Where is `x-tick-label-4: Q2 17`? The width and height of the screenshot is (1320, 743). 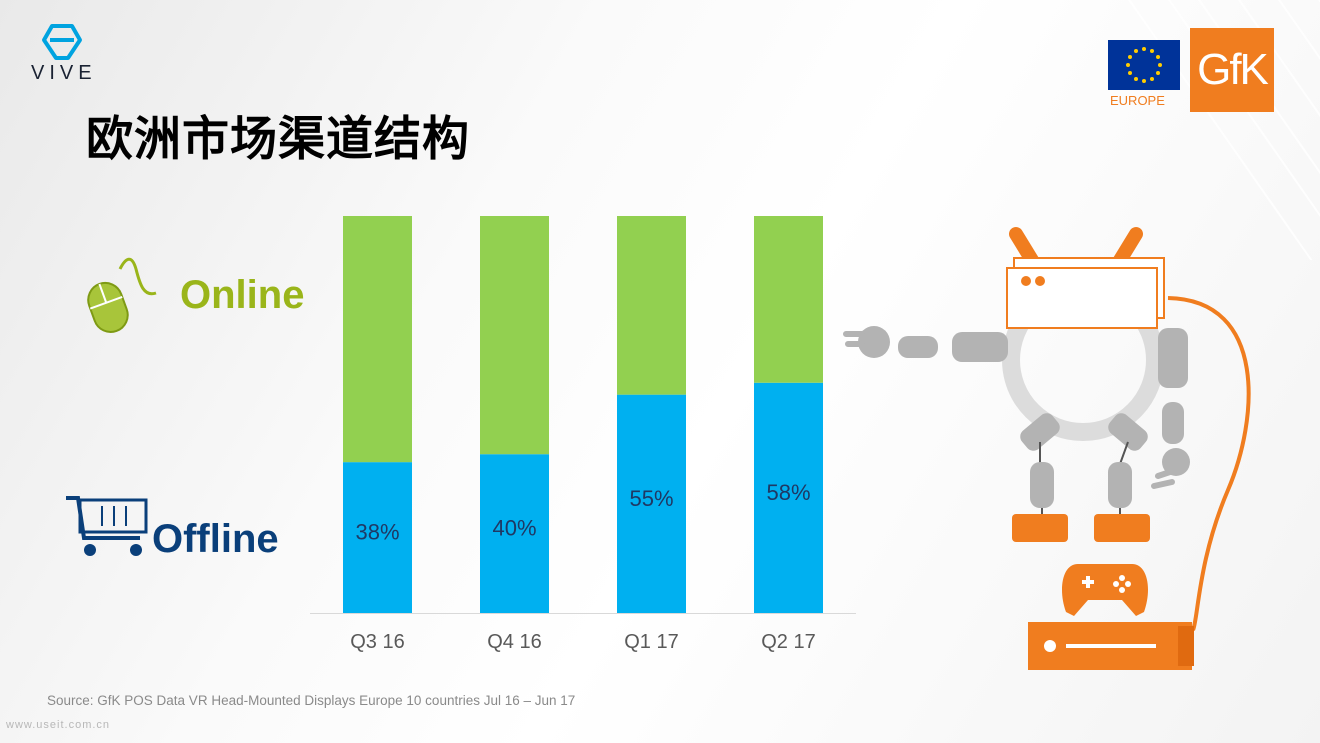
x-tick-label-4: Q2 17 is located at coordinates (788, 642).